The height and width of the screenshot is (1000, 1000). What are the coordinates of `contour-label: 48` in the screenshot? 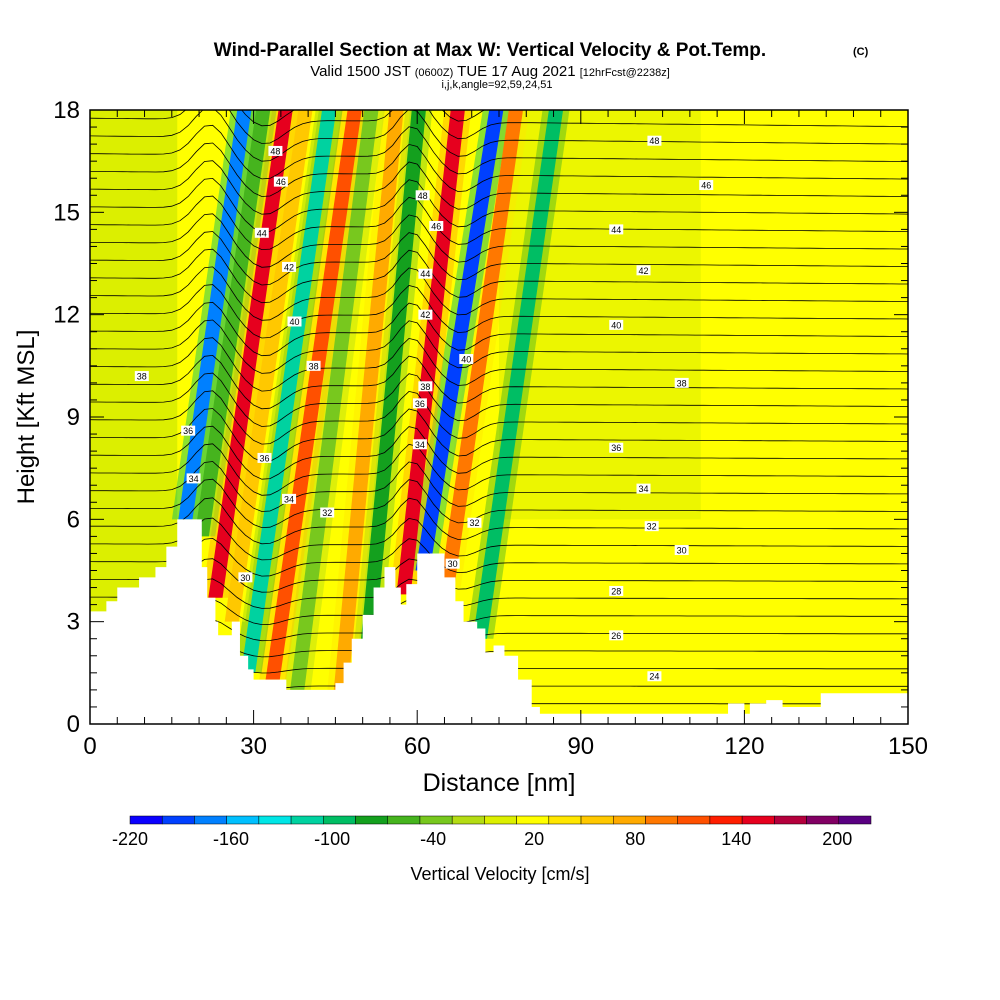 It's located at (422, 195).